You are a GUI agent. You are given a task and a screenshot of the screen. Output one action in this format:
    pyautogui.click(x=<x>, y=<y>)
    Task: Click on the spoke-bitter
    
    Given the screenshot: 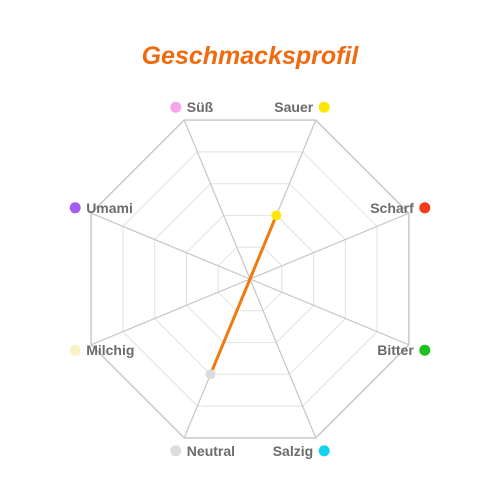 What is the action you would take?
    pyautogui.click(x=329, y=312)
    